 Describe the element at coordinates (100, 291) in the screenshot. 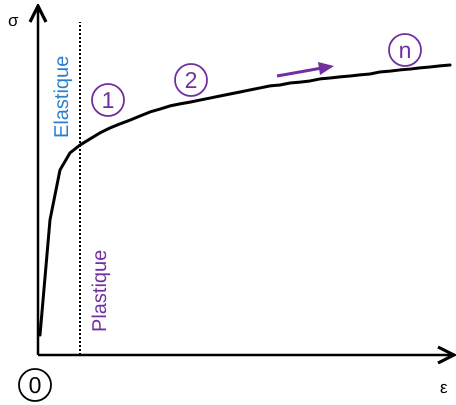

I see `annotation: Plastique` at that location.